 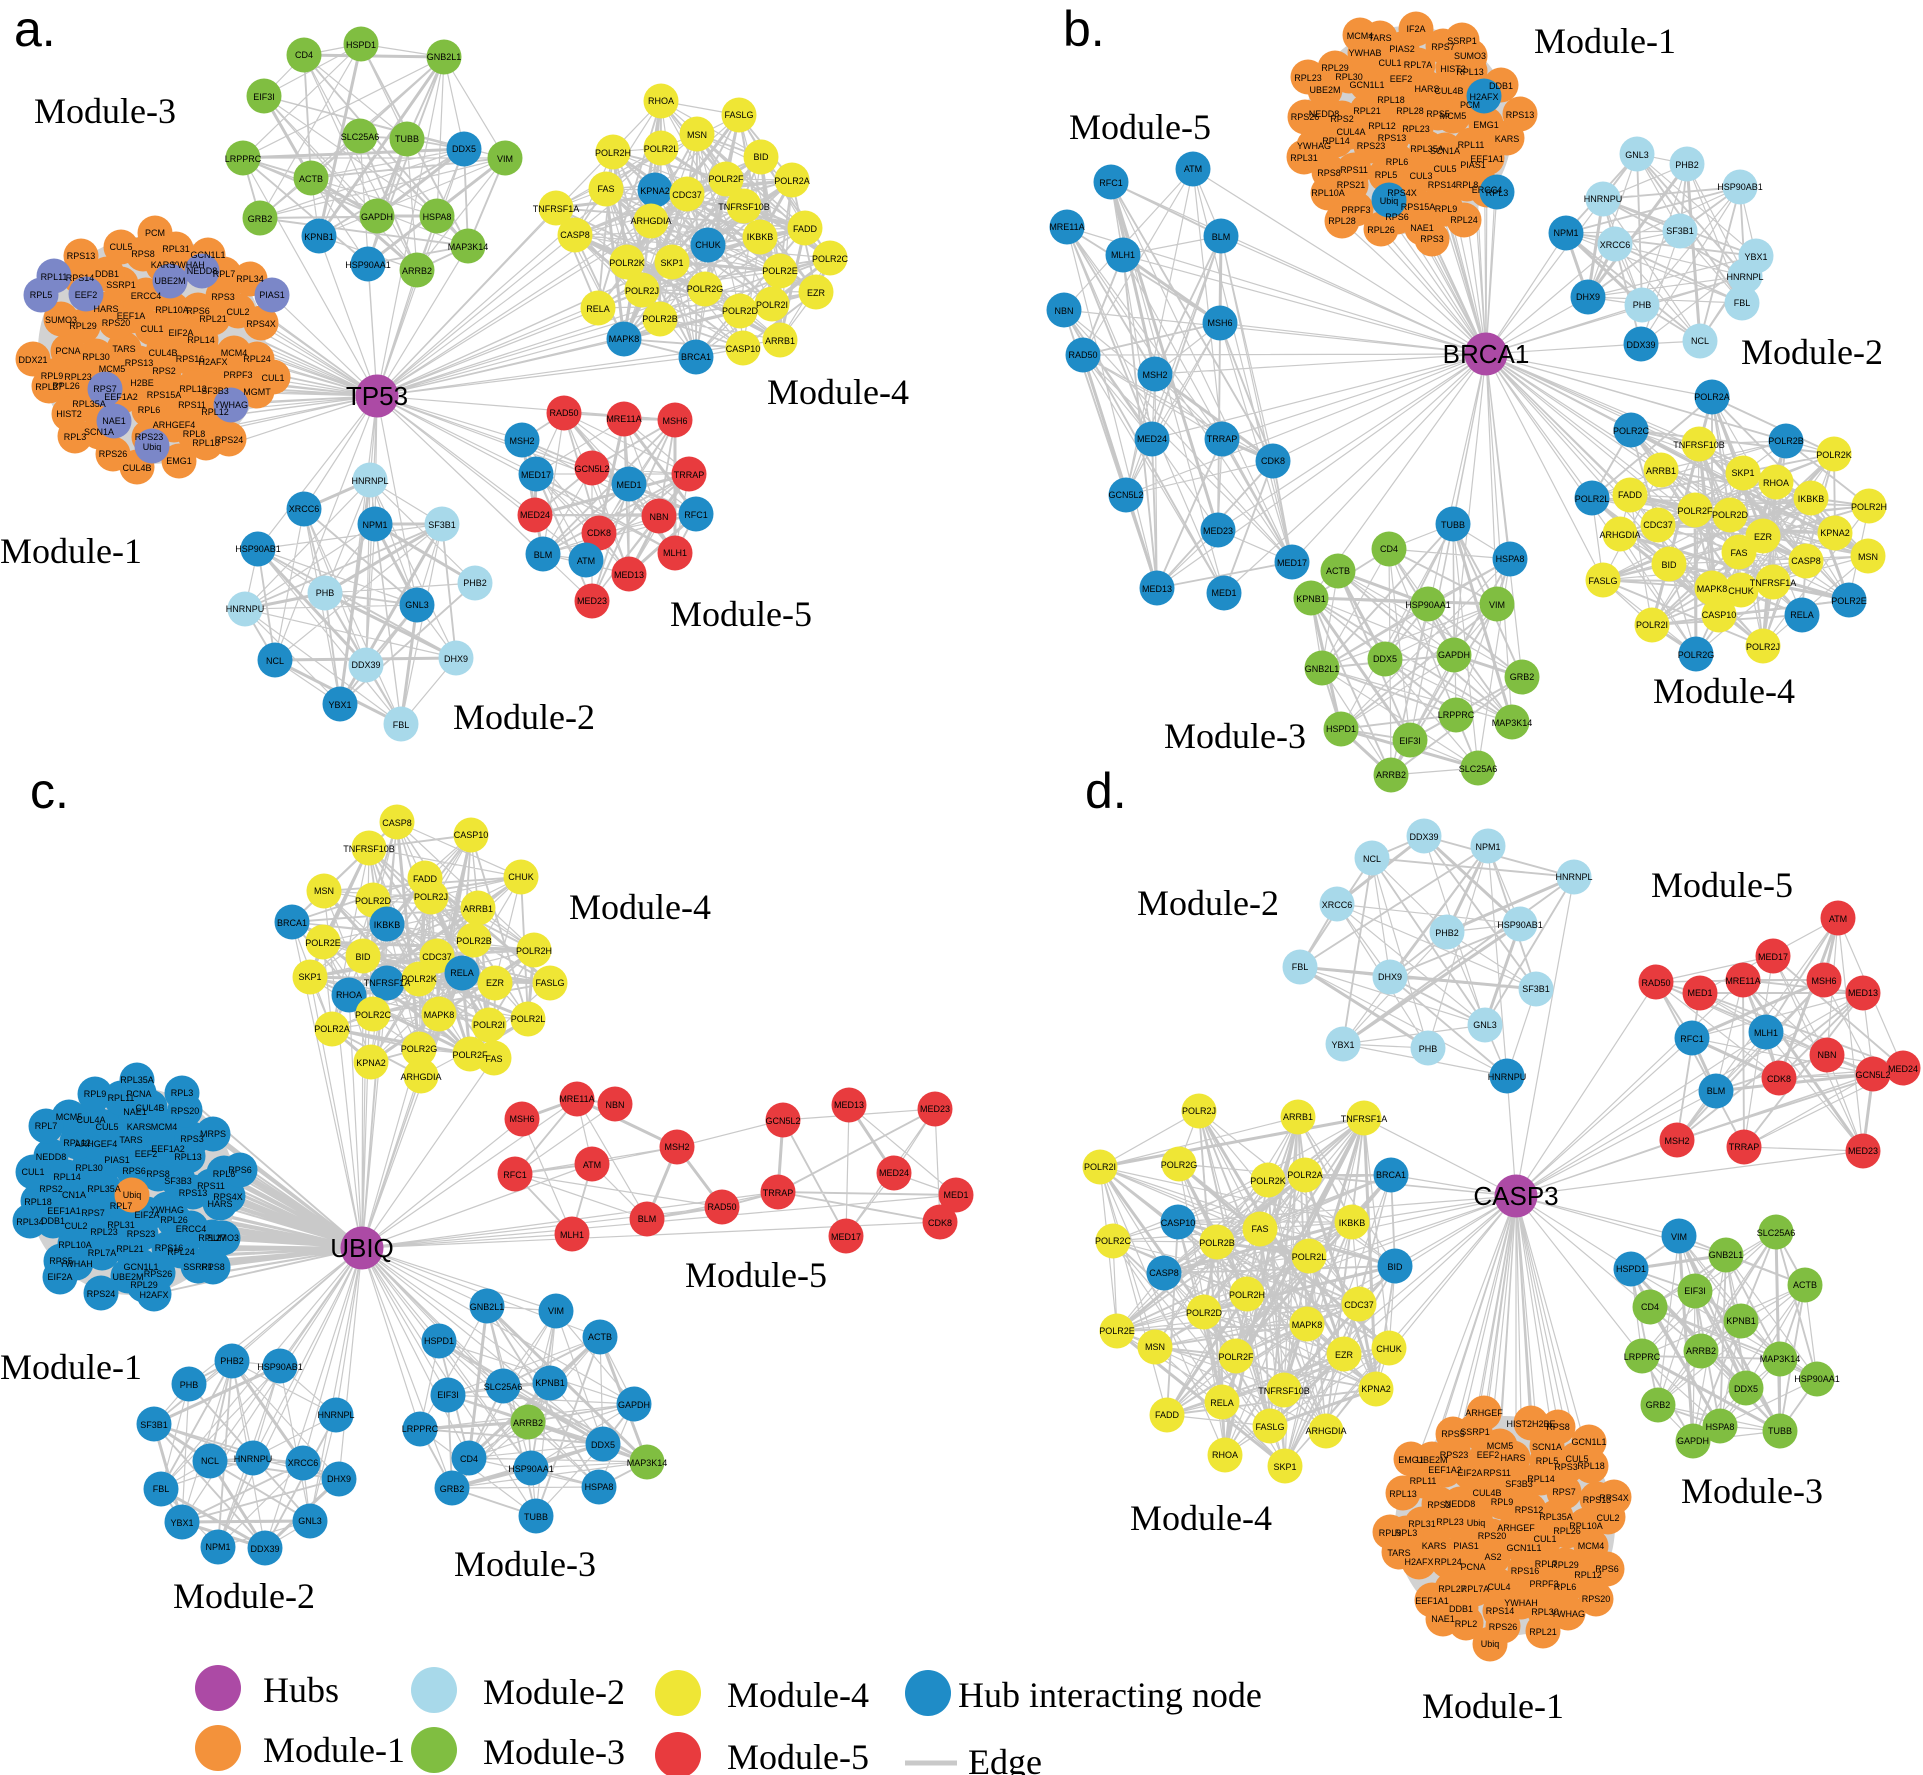 What do you see at coordinates (1382, 126) in the screenshot?
I see `svg-text: RPL12` at bounding box center [1382, 126].